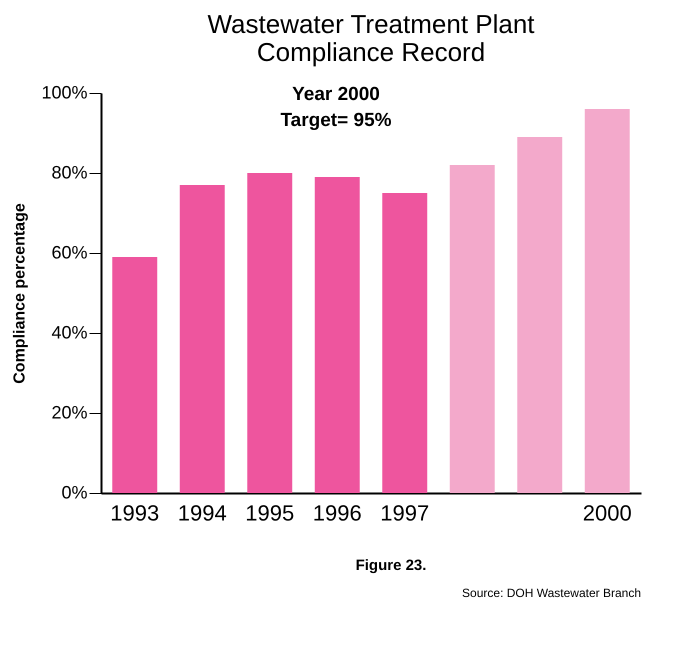 The height and width of the screenshot is (671, 675). Describe the element at coordinates (69, 412) in the screenshot. I see `y-tick-label: 20%` at that location.